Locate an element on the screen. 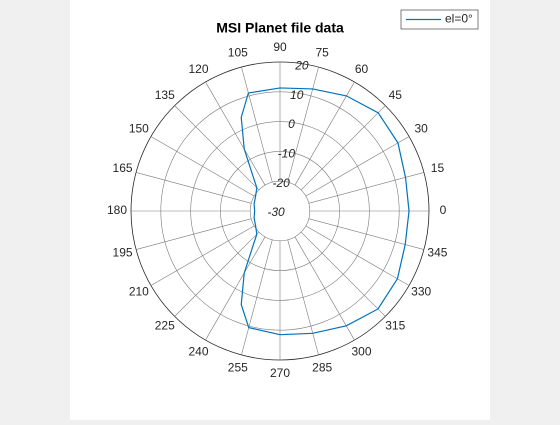 The image size is (560, 425). theta-tick-label: 255 is located at coordinates (238, 368).